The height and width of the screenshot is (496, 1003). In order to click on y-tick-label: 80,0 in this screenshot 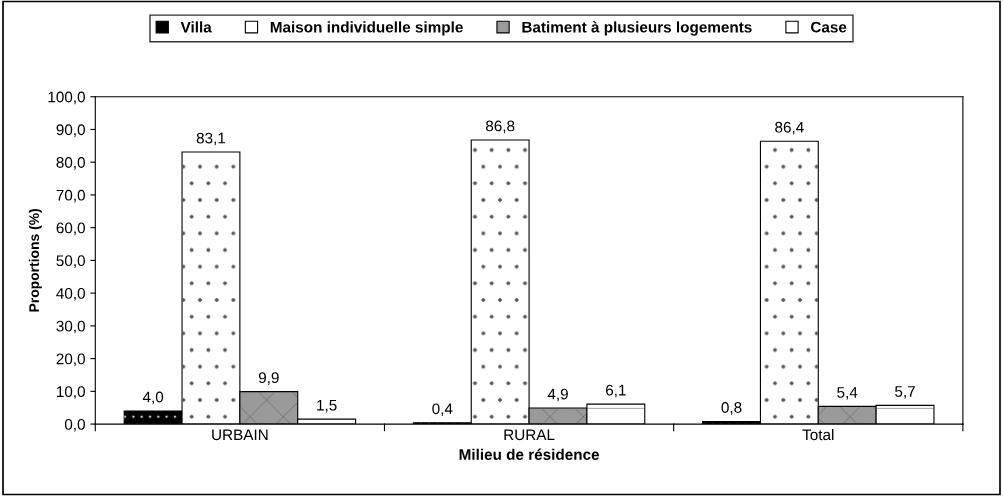, I will do `click(70, 163)`.